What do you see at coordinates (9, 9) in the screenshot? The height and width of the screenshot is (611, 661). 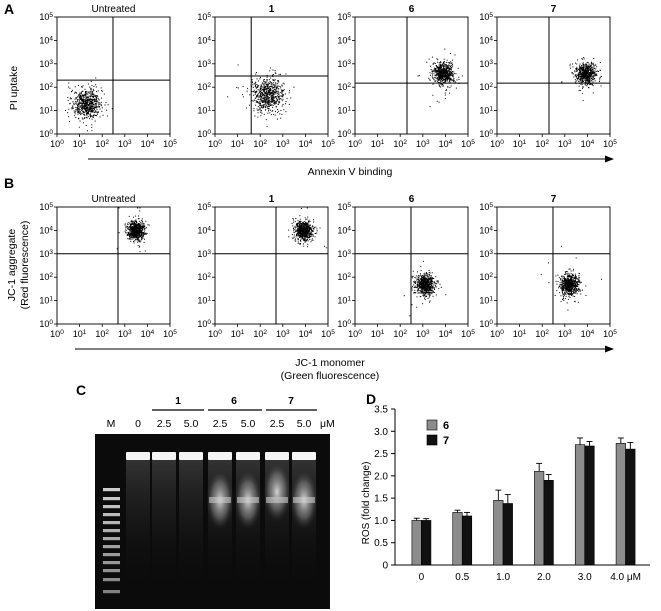 I see `panel-letter-a: A` at bounding box center [9, 9].